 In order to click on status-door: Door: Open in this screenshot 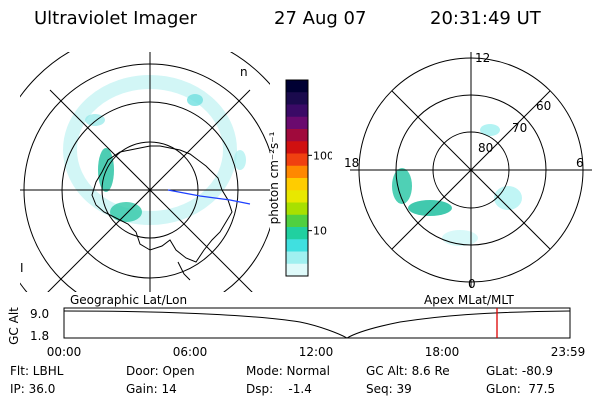, I will do `click(160, 371)`.